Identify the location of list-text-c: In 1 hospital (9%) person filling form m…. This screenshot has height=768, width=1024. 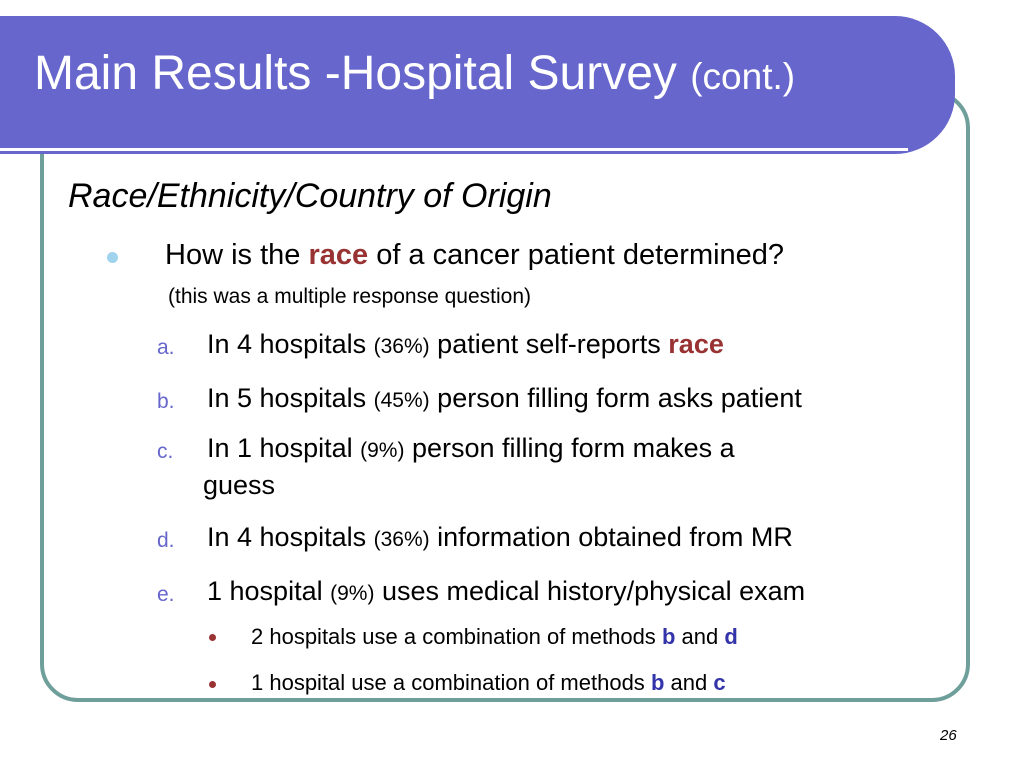
(471, 448).